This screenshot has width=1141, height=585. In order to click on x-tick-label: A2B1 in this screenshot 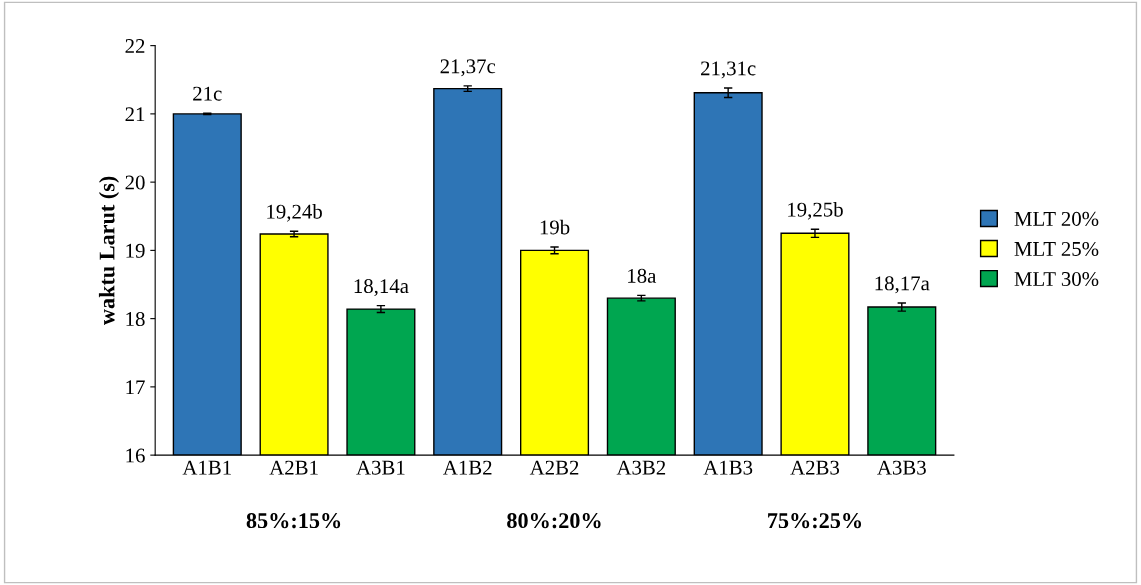, I will do `click(293, 467)`.